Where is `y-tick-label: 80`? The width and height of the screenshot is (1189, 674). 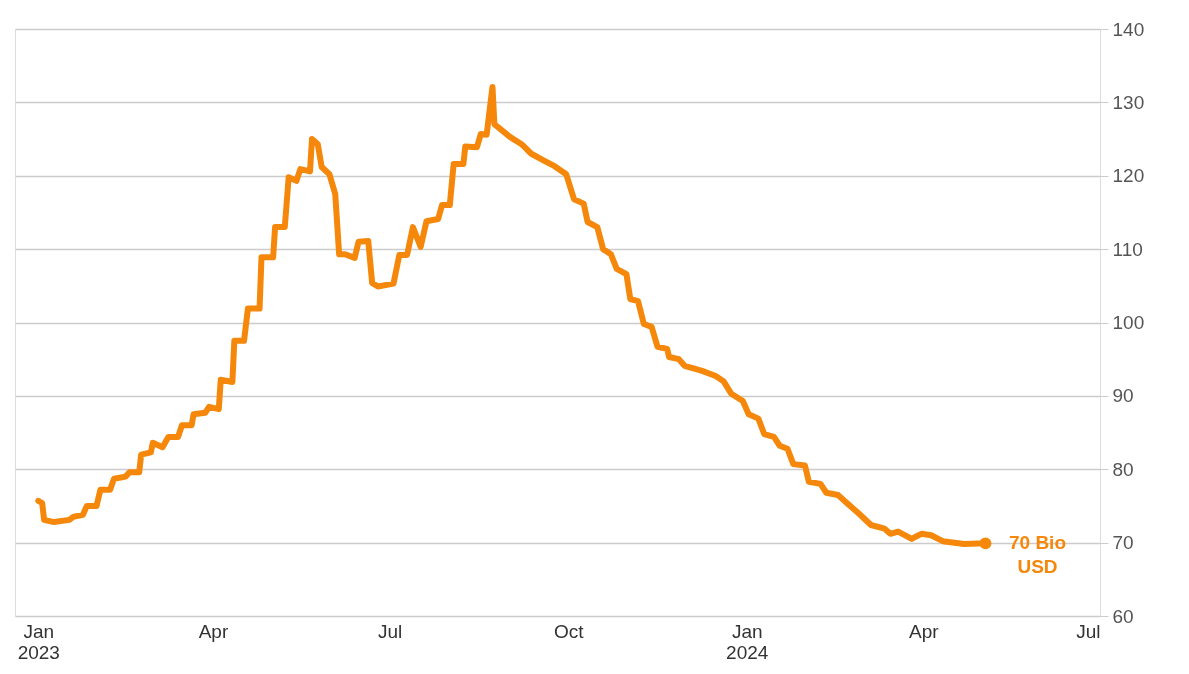
y-tick-label: 80 is located at coordinates (1123, 469).